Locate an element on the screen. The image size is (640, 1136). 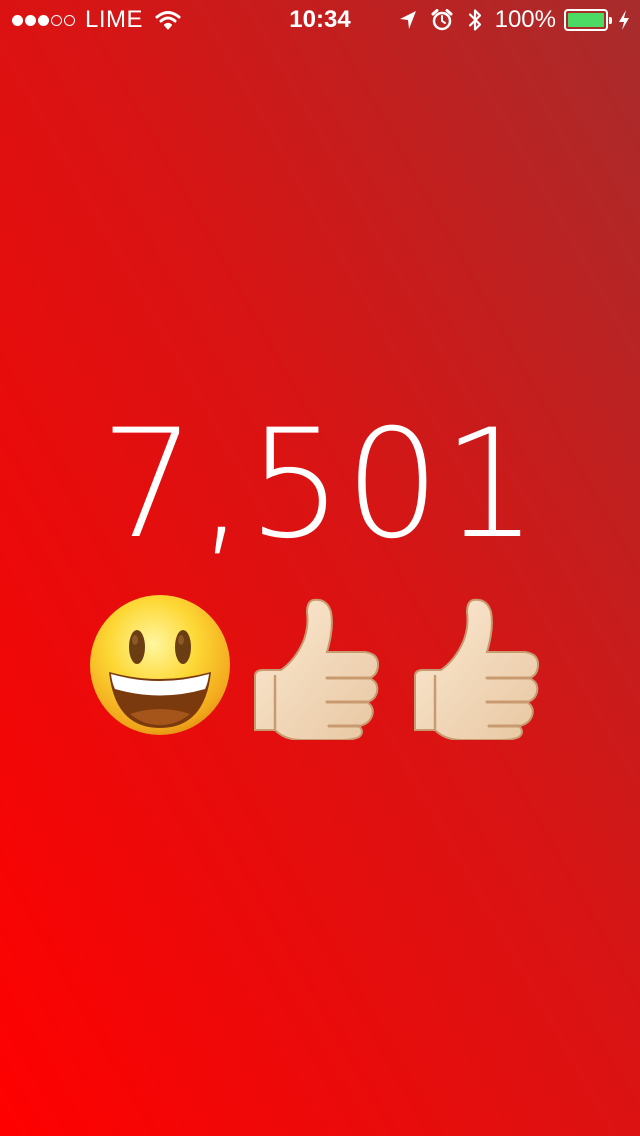
step-count: 7,501 is located at coordinates (320, 485).